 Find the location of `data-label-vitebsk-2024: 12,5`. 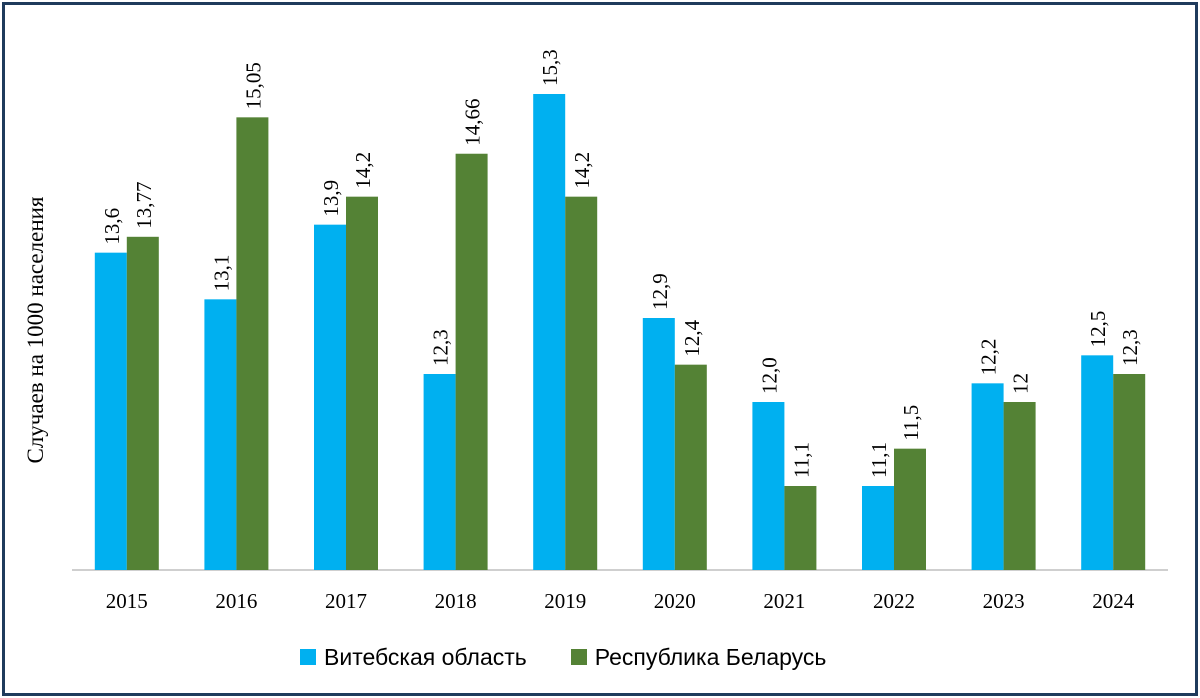

data-label-vitebsk-2024: 12,5 is located at coordinates (1098, 329).